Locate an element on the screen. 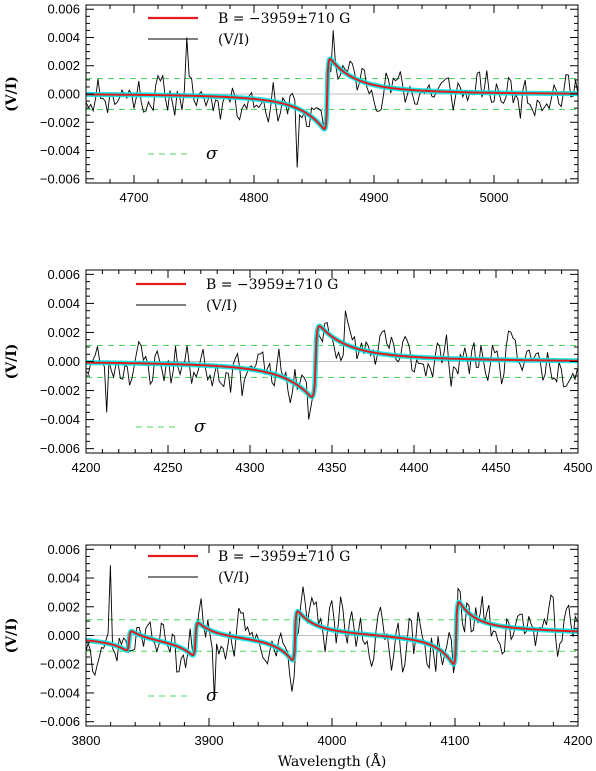 This screenshot has width=596, height=771. x-tick-label: 4700 is located at coordinates (134, 197).